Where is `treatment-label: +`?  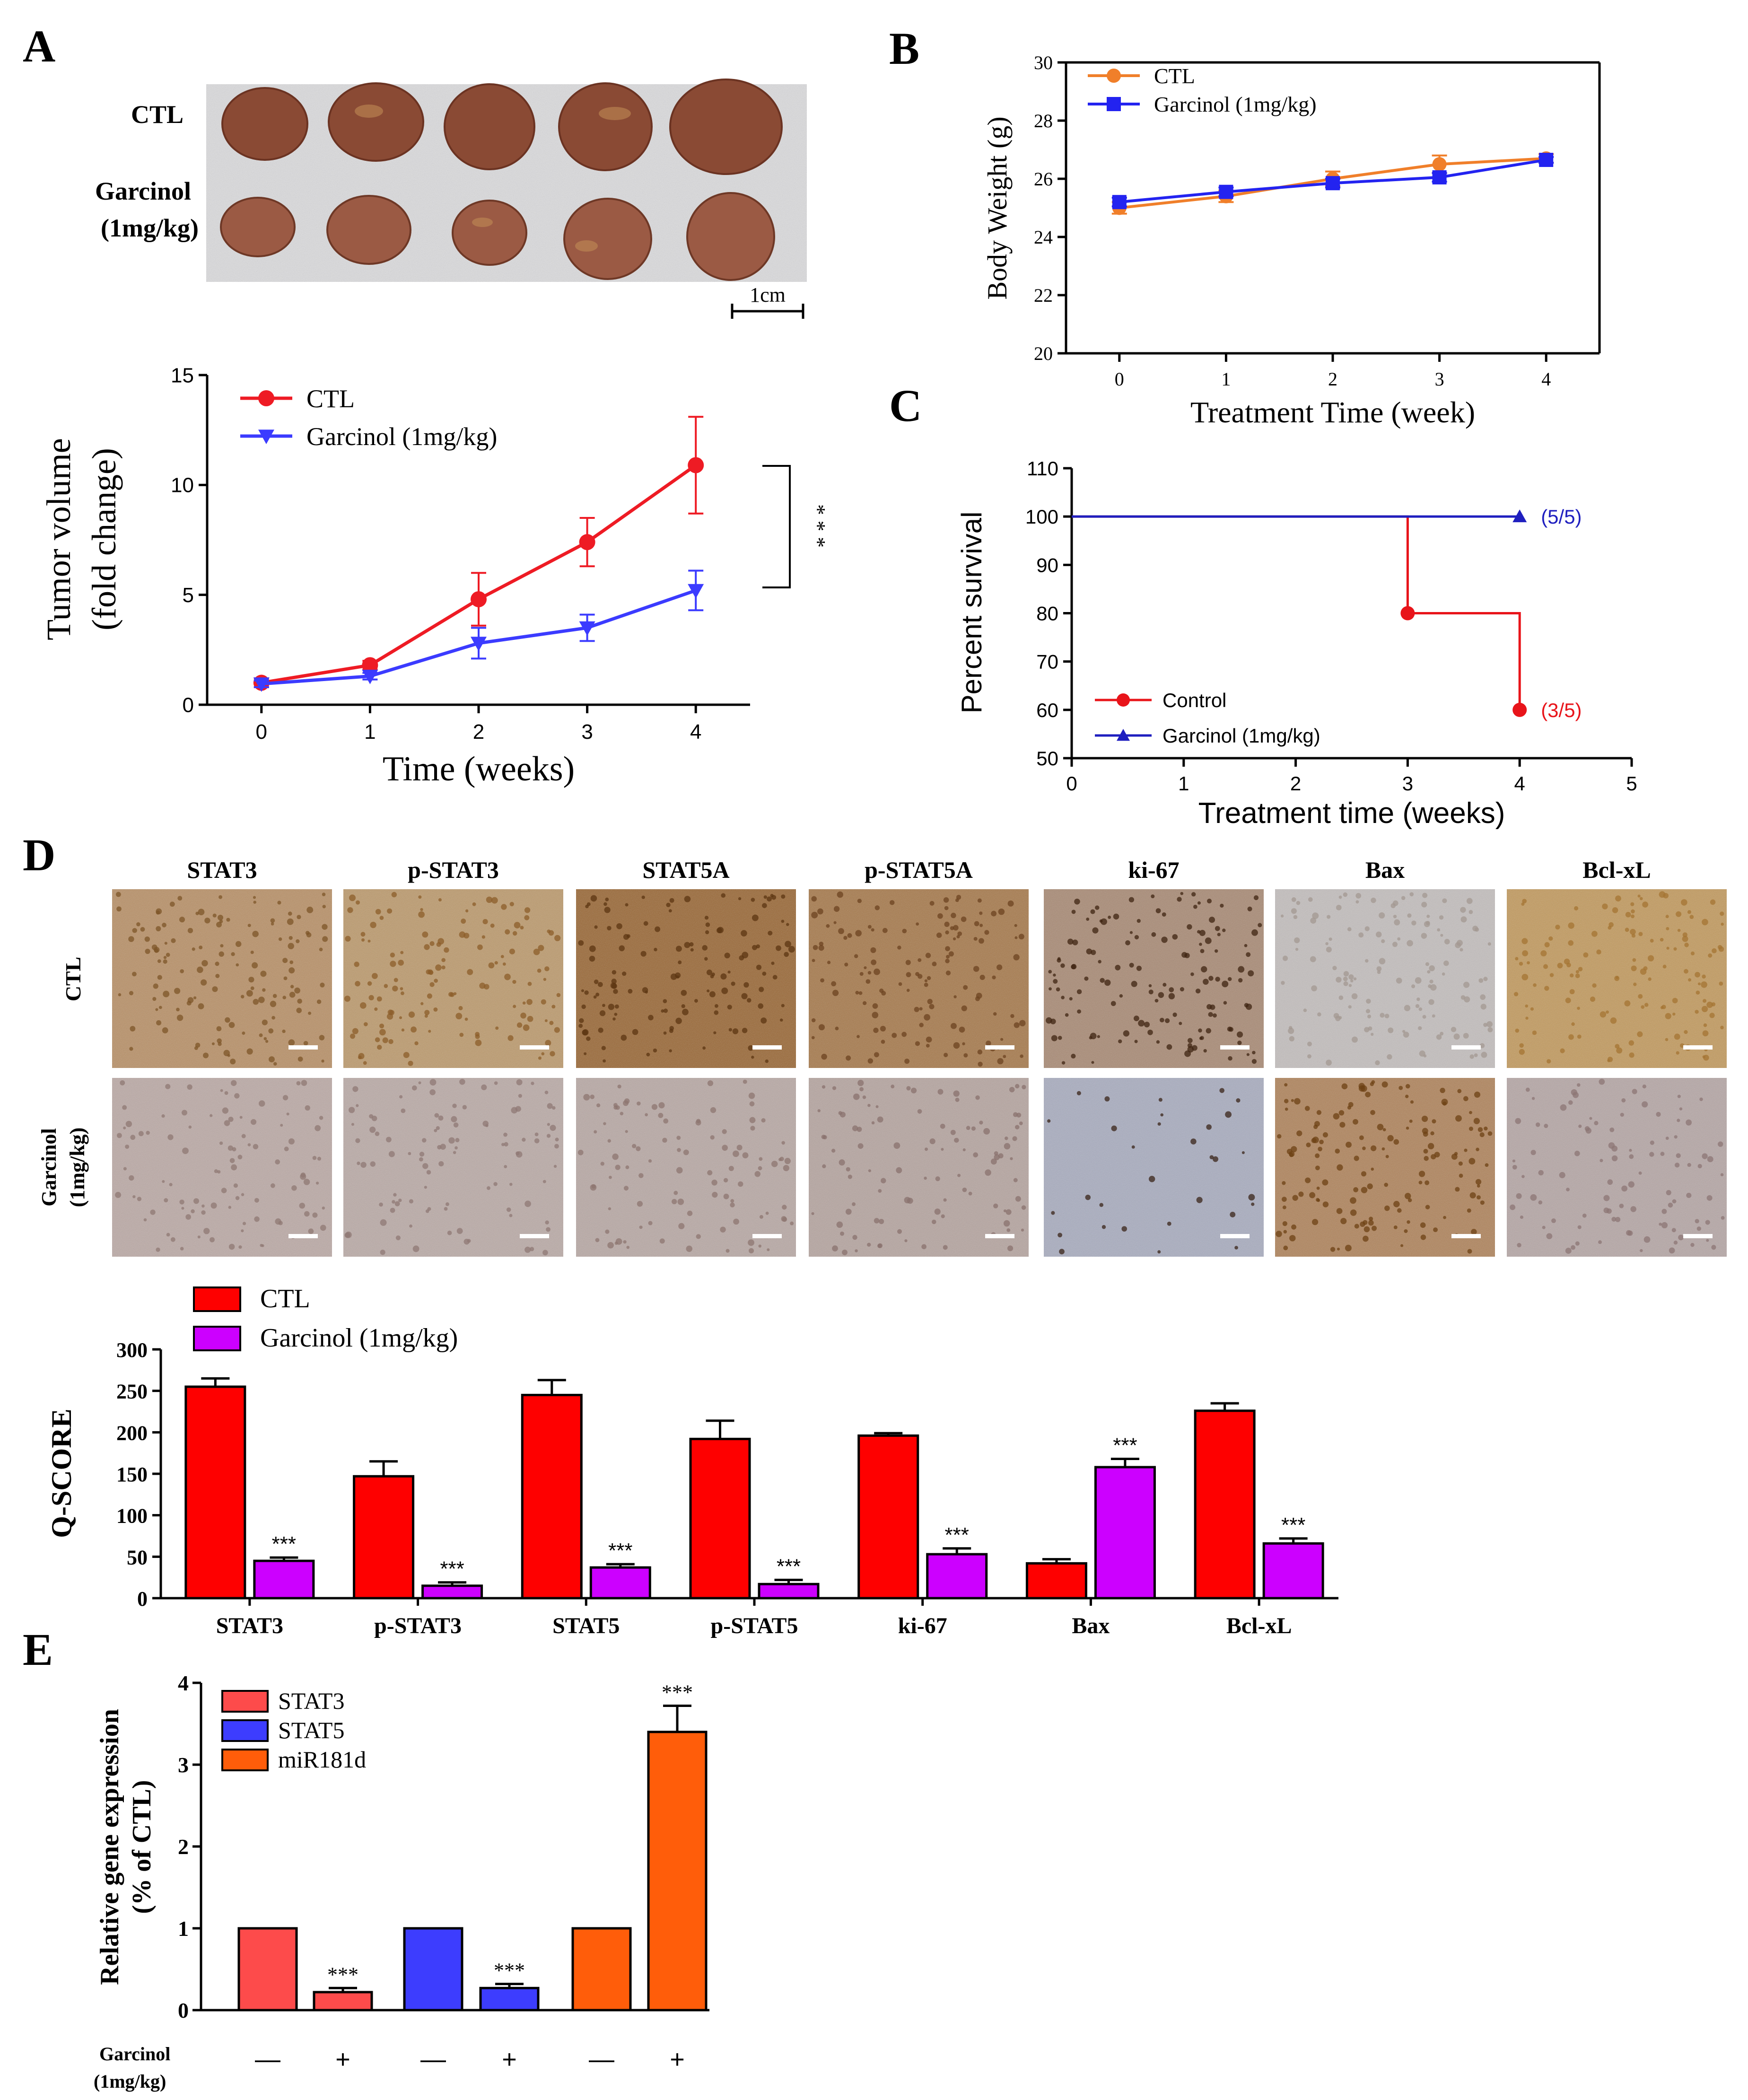
treatment-label: + is located at coordinates (677, 2059).